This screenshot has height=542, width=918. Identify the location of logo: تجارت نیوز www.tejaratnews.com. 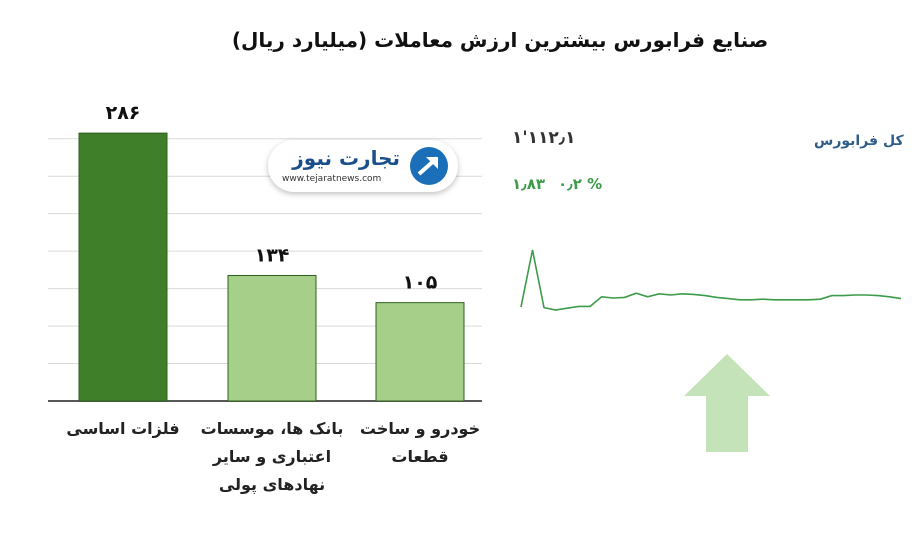
(363, 166).